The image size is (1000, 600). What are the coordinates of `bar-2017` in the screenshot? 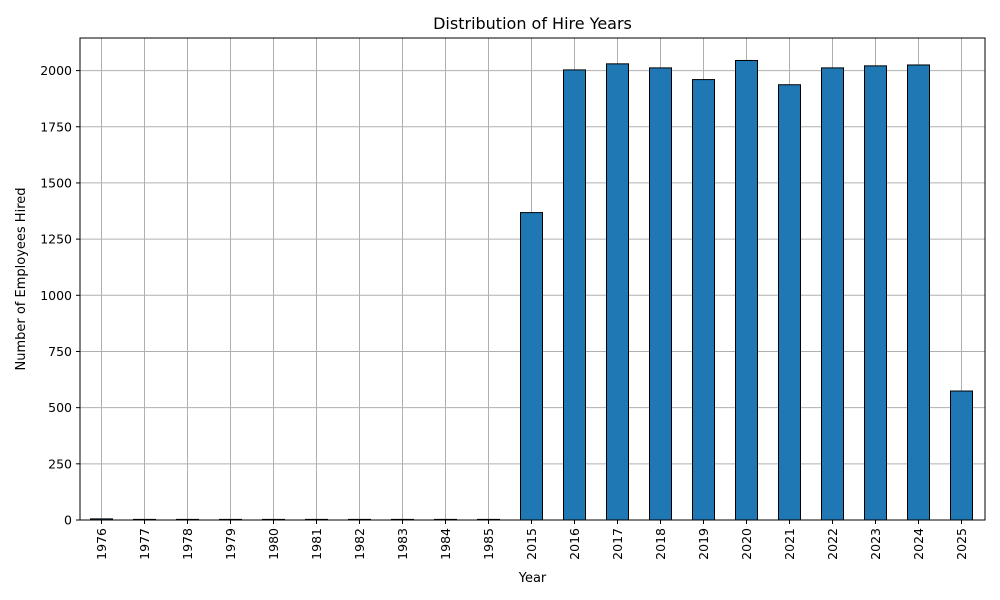 It's located at (617, 292).